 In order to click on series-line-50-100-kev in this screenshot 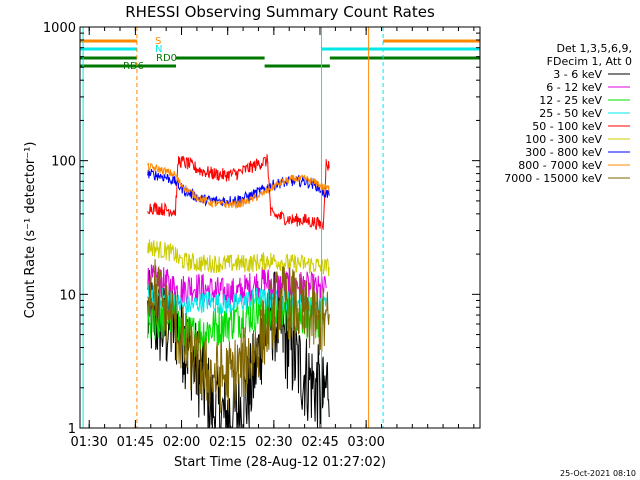, I will do `click(238, 192)`.